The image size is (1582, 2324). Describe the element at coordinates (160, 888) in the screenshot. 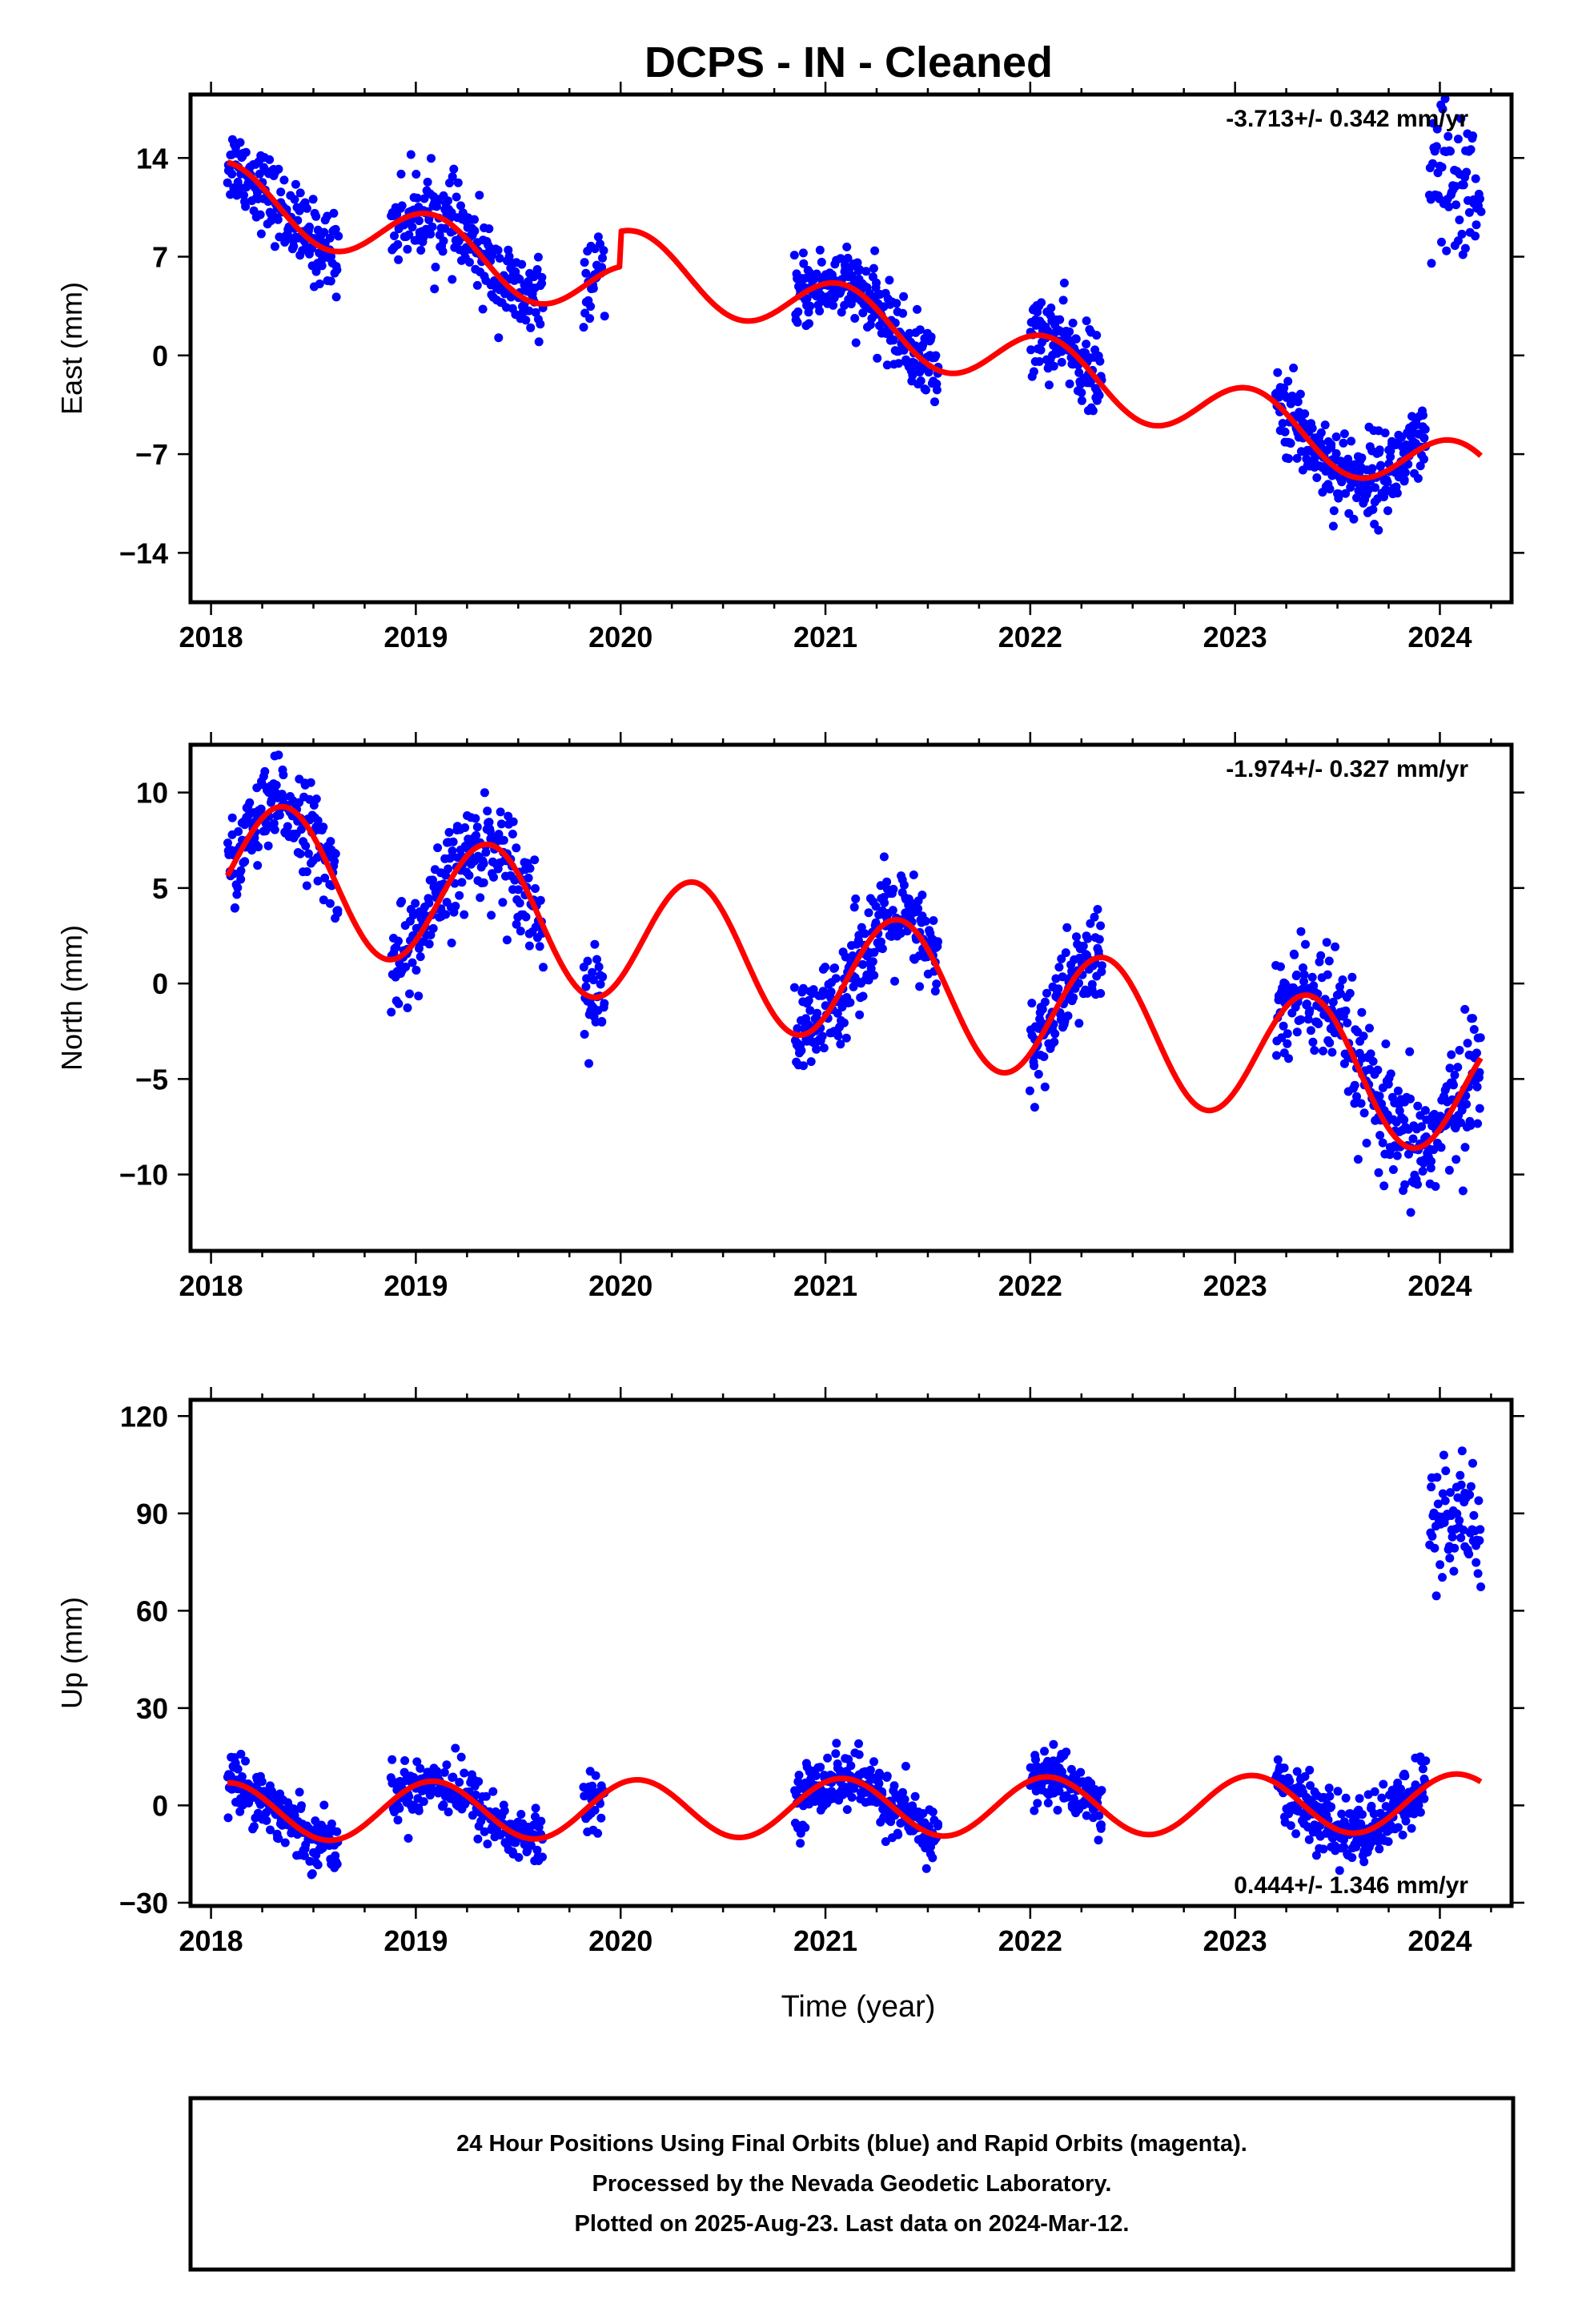

I see `panel-north-ytick-label: 5` at that location.